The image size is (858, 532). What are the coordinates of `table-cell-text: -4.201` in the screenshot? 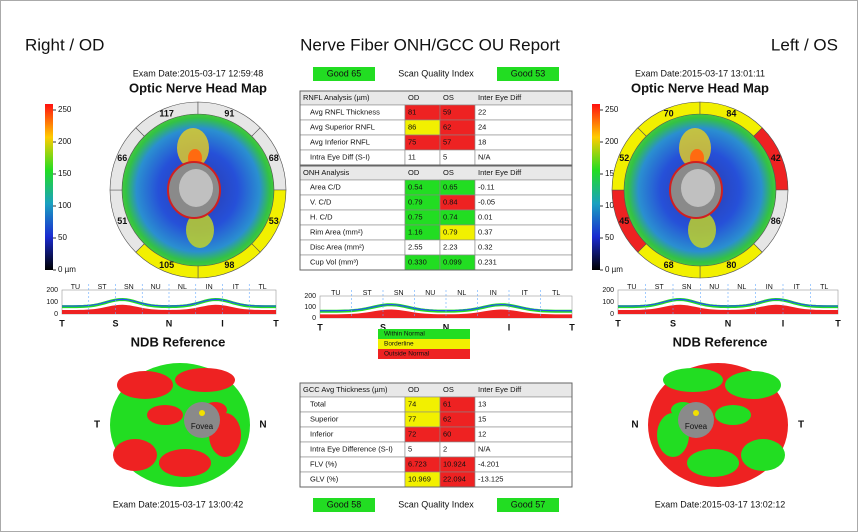 It's located at (488, 463).